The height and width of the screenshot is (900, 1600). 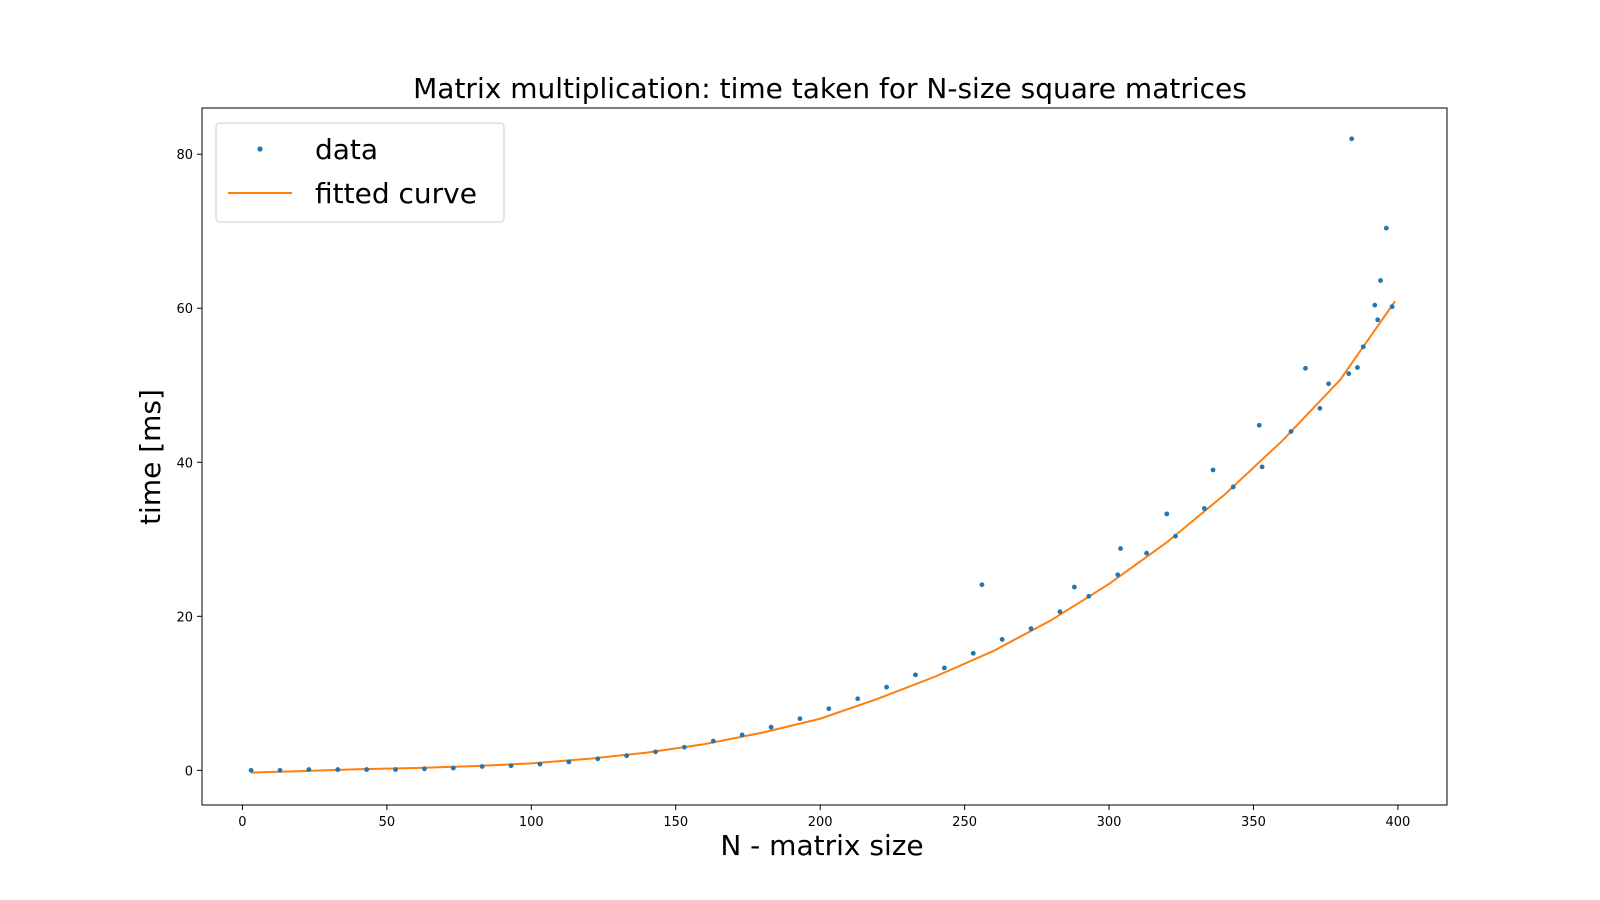 What do you see at coordinates (184, 463) in the screenshot?
I see `y-tick-label: 40` at bounding box center [184, 463].